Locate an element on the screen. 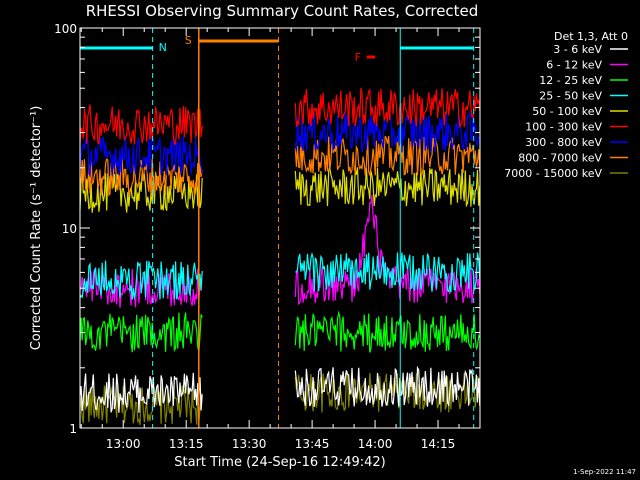 The height and width of the screenshot is (480, 640). legend-label: 800 - 7000 keV is located at coordinates (560, 158).